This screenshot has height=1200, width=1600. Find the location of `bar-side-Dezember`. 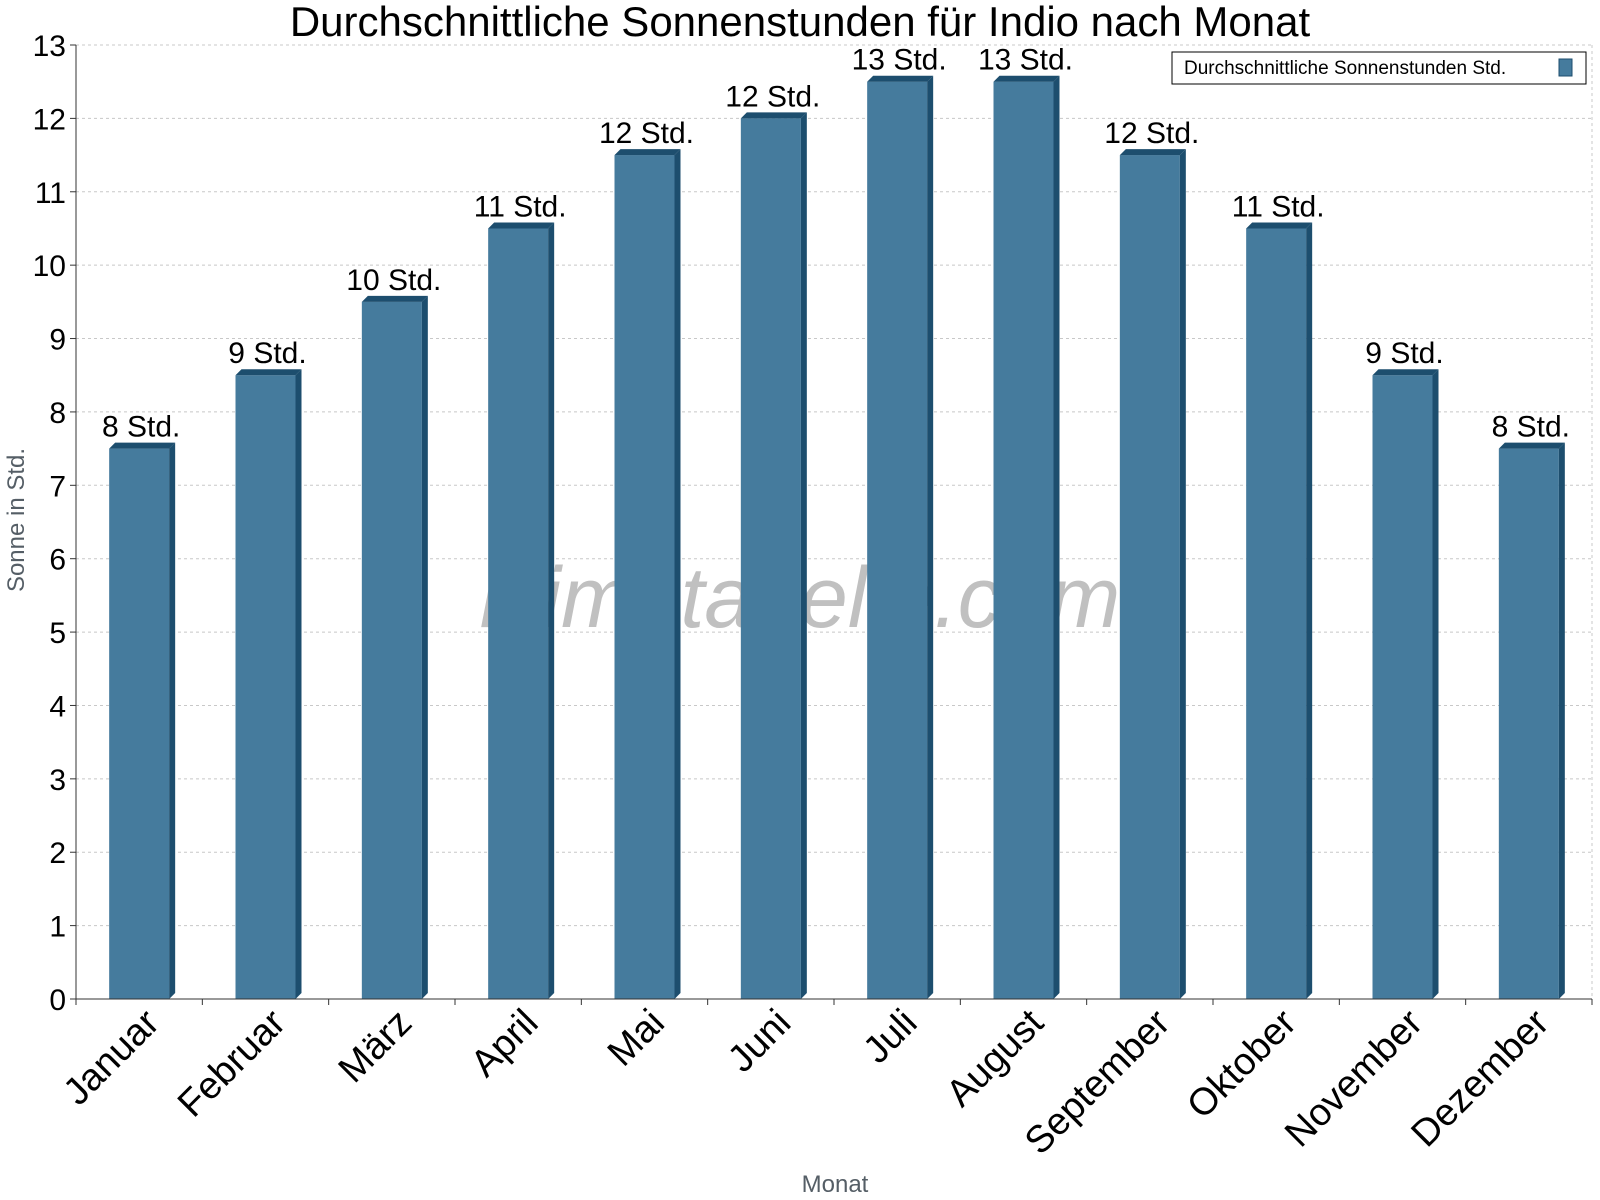

bar-side-Dezember is located at coordinates (1561, 721).